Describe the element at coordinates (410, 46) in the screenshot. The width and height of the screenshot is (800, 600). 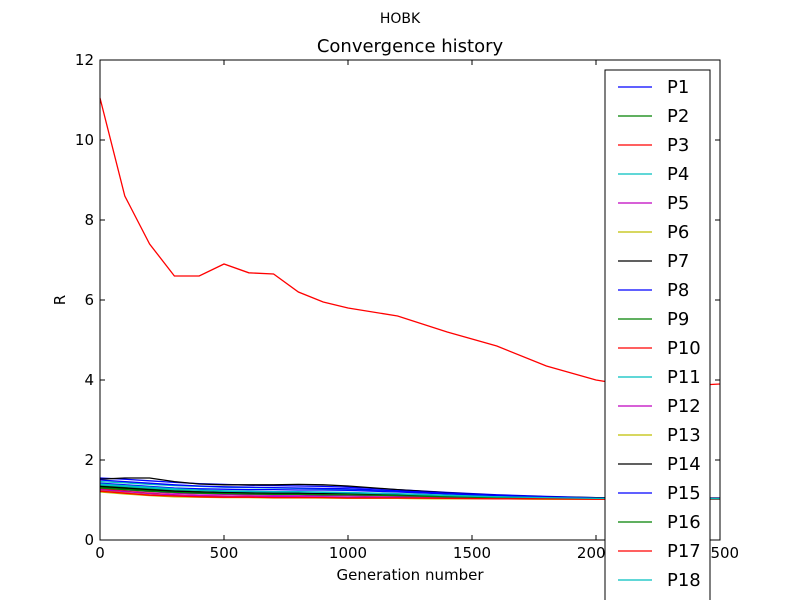
I see `chart-title: Convergence history` at that location.